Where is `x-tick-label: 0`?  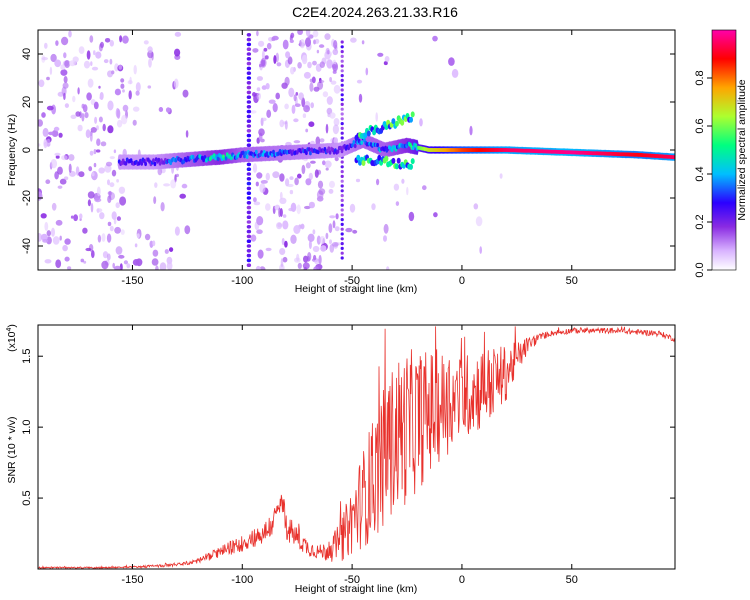
x-tick-label: 0 is located at coordinates (462, 580).